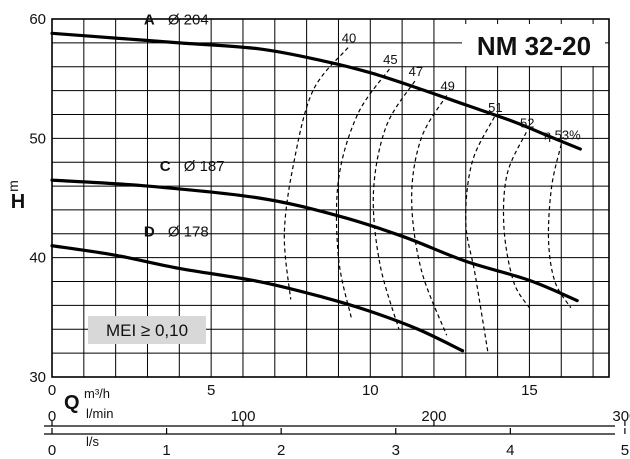 The height and width of the screenshot is (459, 630). What do you see at coordinates (37, 377) in the screenshot?
I see `y-tick-label: 30` at bounding box center [37, 377].